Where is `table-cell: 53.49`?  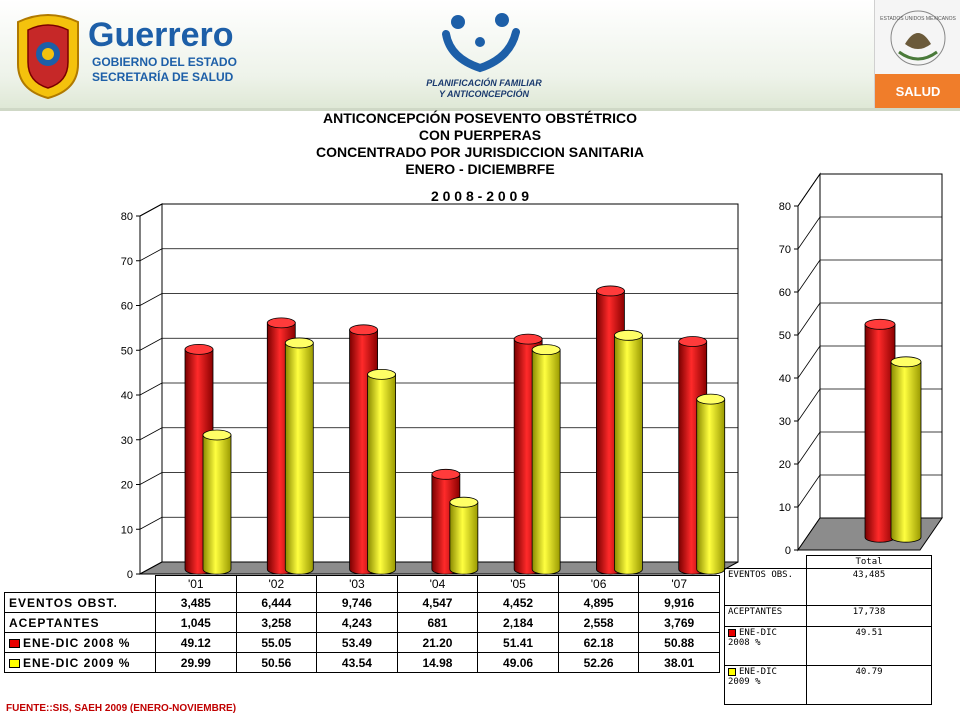 table-cell: 53.49 is located at coordinates (357, 642).